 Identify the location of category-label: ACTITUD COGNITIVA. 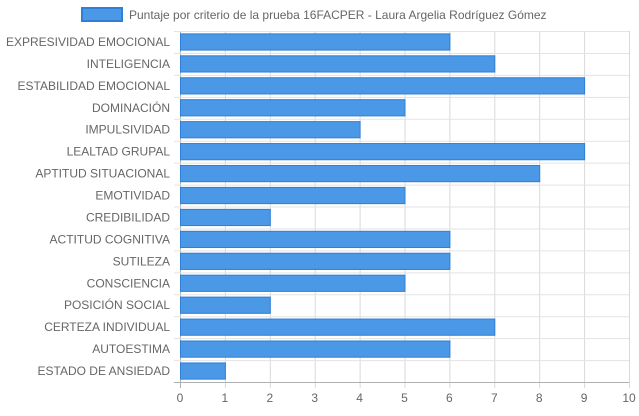
(110, 239).